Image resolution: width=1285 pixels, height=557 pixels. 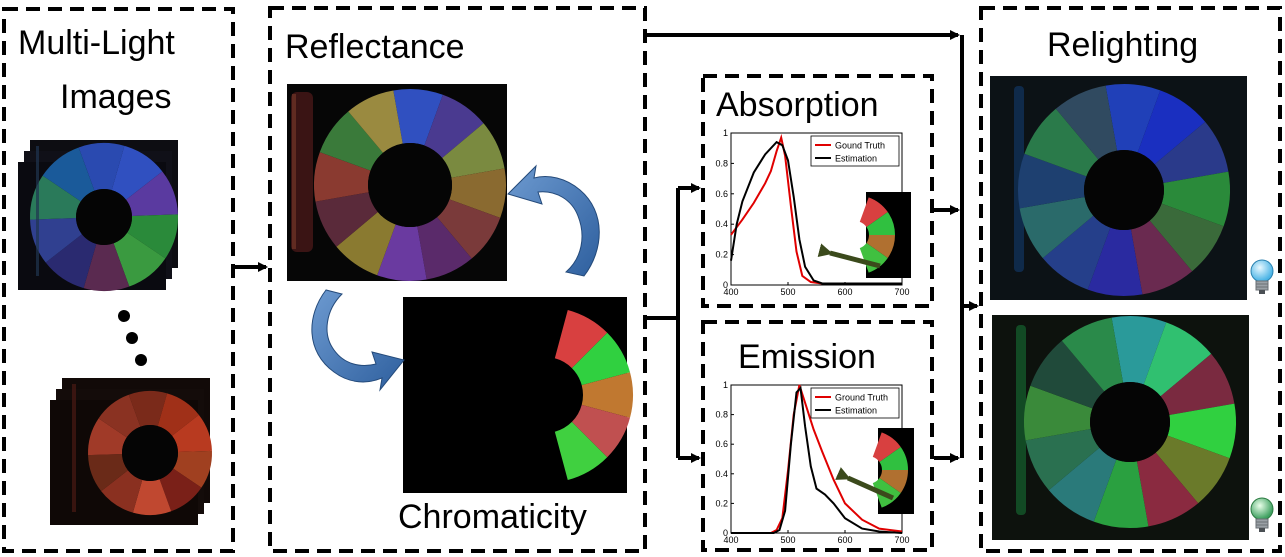 I want to click on emission-panel-frame, so click(x=817, y=436).